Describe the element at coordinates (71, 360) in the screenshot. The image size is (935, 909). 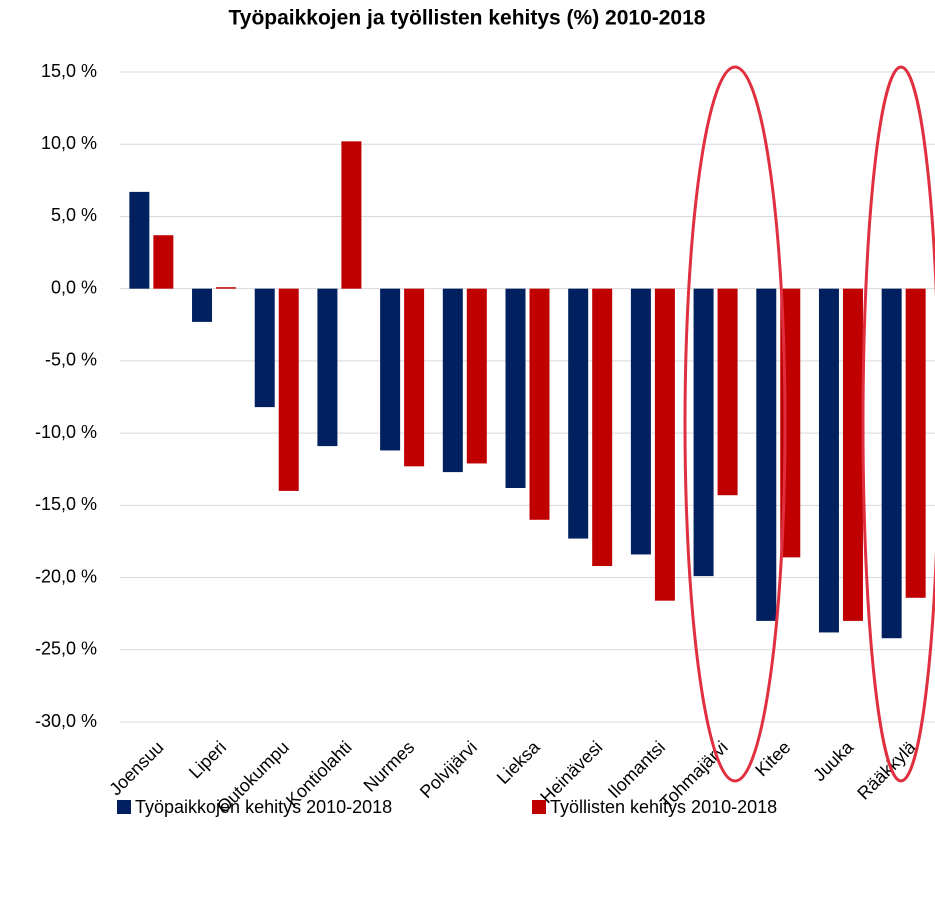
I see `y-tick-label: -5,0 %` at that location.